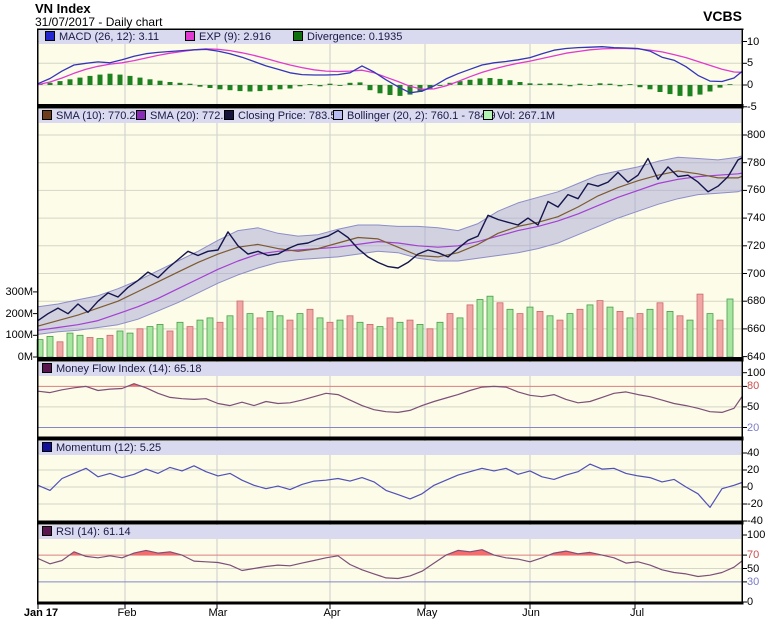  What do you see at coordinates (753, 555) in the screenshot?
I see `rsi-y-tick-label: 70` at bounding box center [753, 555].